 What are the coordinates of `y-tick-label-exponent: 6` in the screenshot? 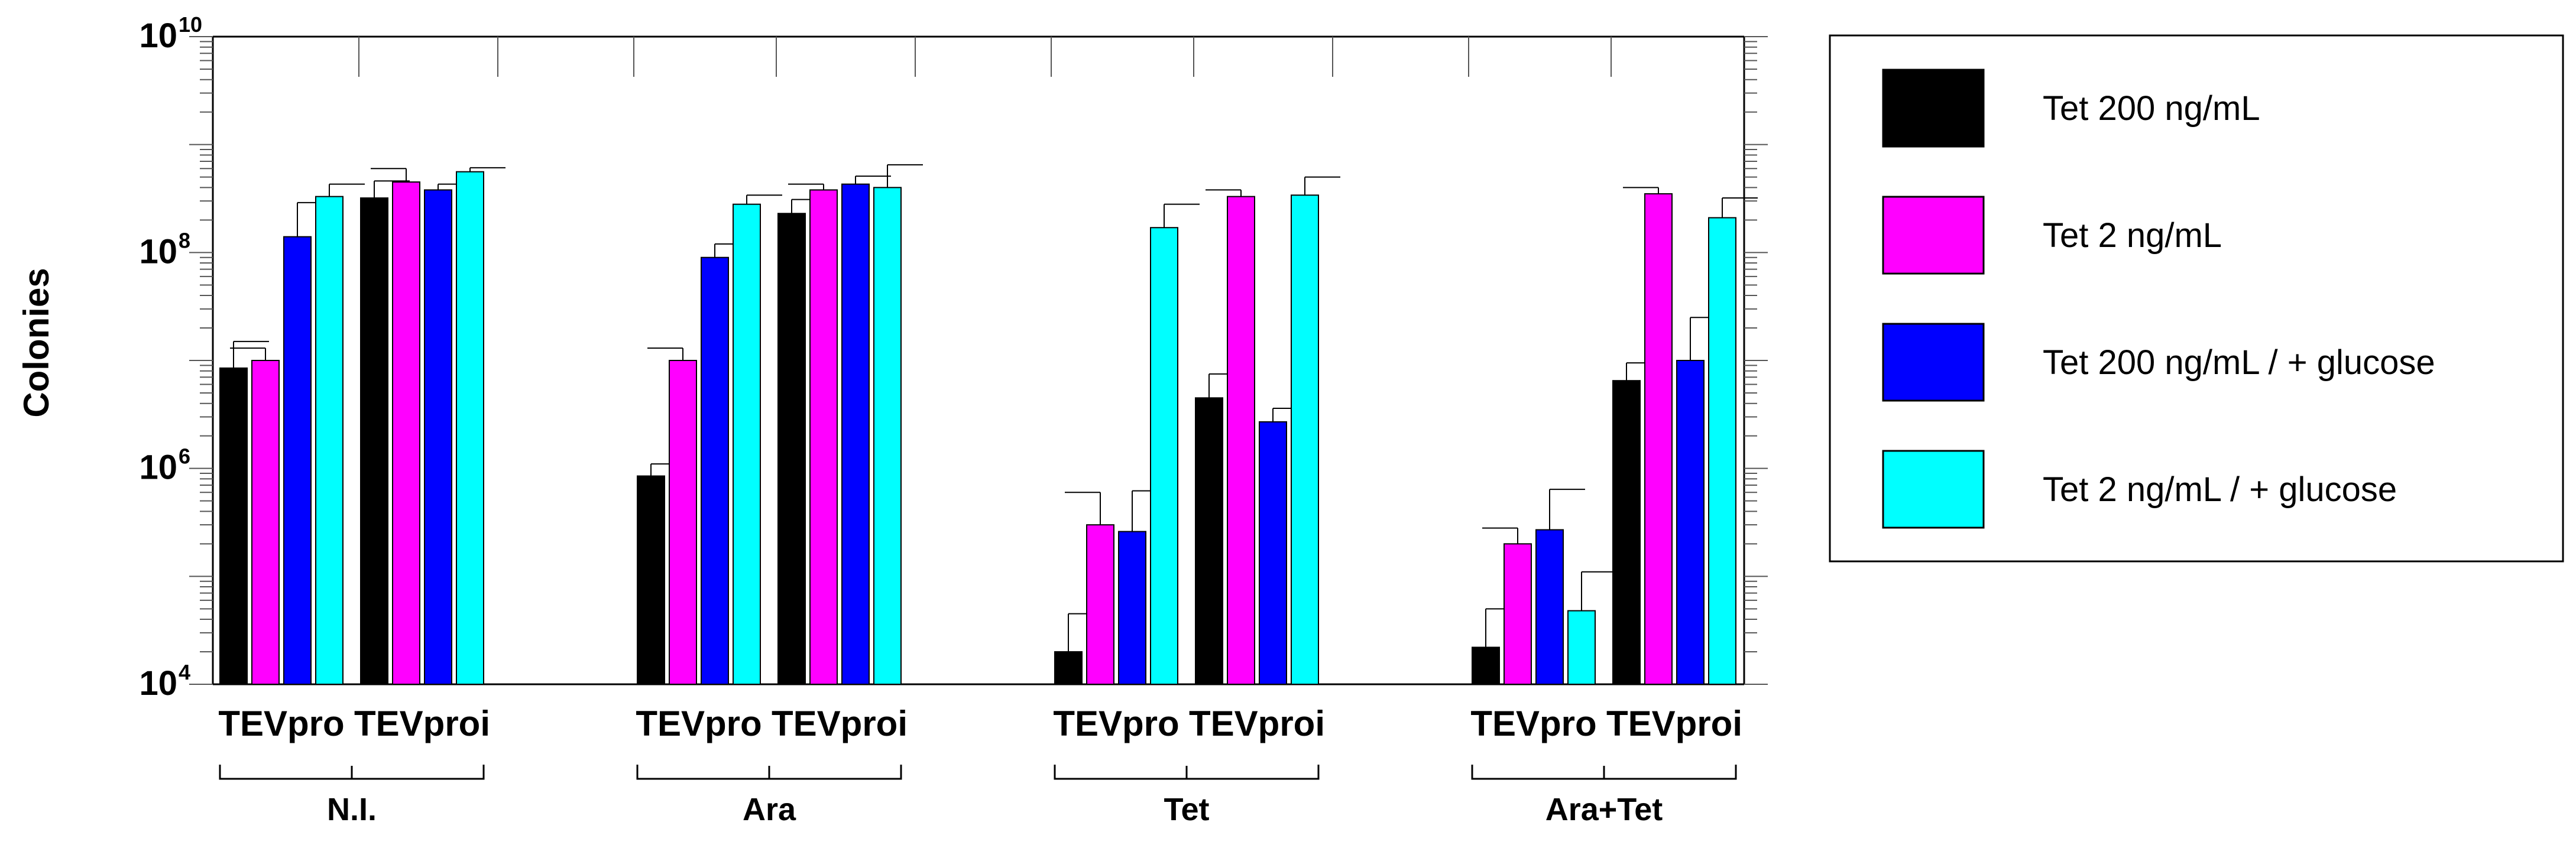 It's located at (184, 457).